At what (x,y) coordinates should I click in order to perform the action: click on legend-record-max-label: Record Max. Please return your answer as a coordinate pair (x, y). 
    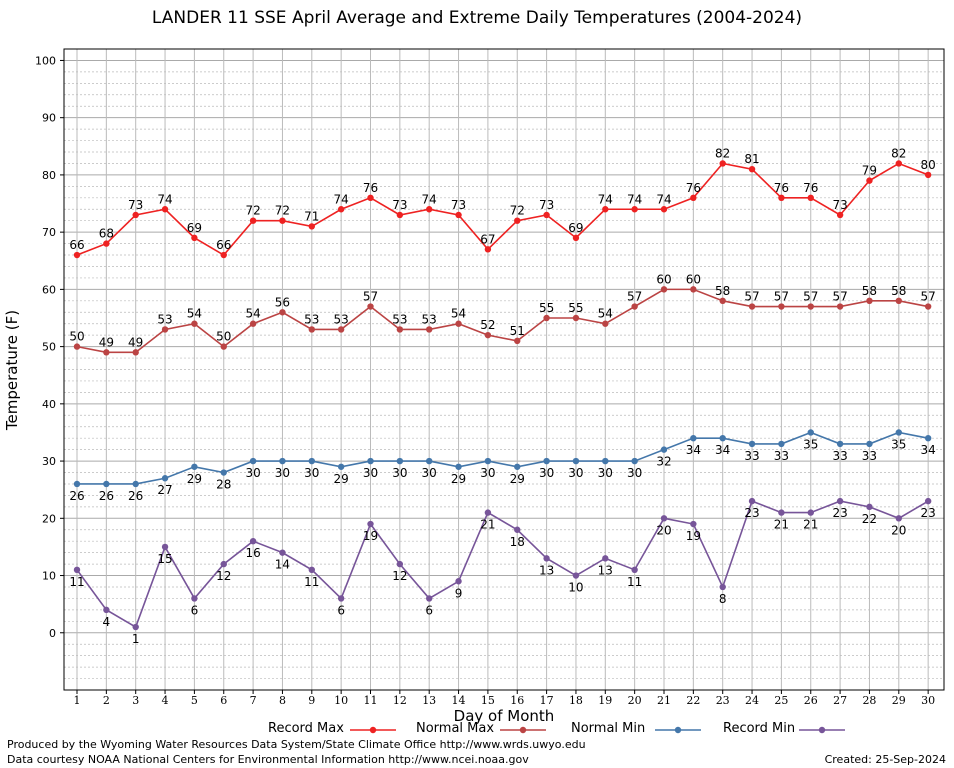
    Looking at the image, I should click on (306, 728).